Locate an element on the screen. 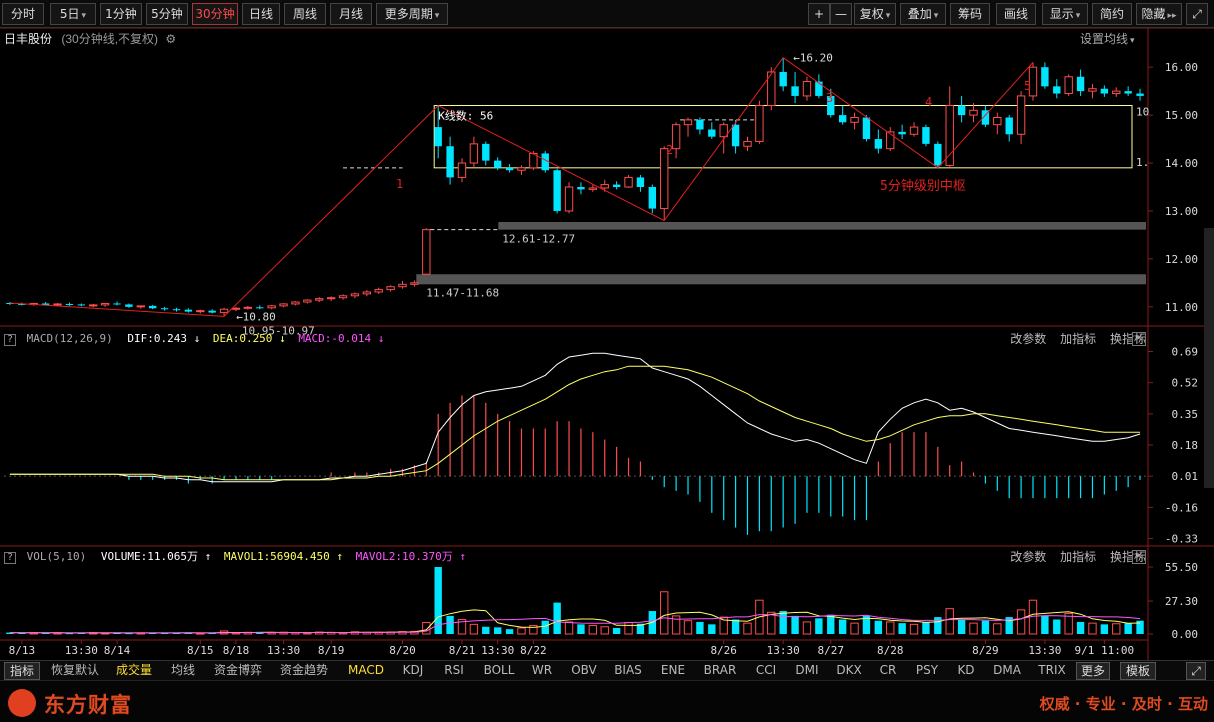 The image size is (1214, 722). chips-button: 筹码 is located at coordinates (970, 14).